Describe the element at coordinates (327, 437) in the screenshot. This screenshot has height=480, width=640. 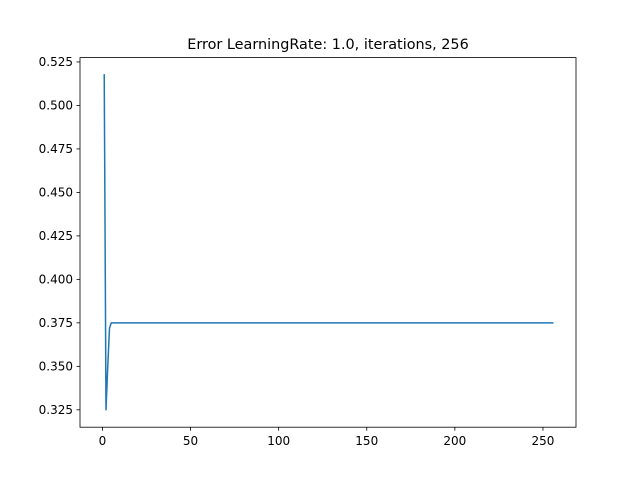
I see `x-axis: 0 50 100 150 200 250` at that location.